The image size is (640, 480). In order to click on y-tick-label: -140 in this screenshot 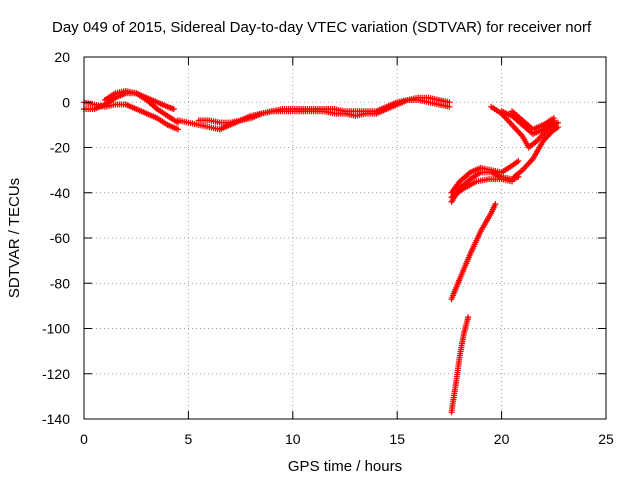, I will do `click(56, 419)`.